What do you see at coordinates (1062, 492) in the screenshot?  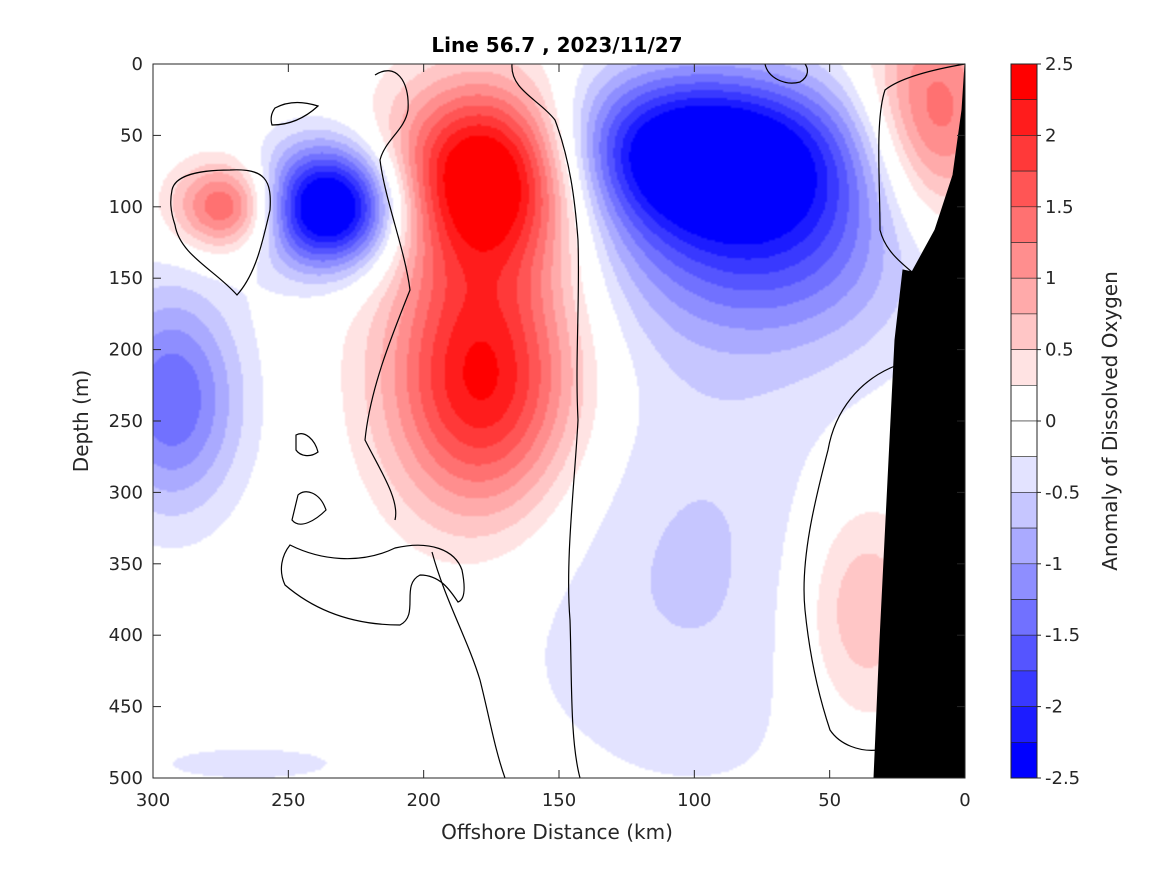 I see `colorbar-tick-label: -0.5` at bounding box center [1062, 492].